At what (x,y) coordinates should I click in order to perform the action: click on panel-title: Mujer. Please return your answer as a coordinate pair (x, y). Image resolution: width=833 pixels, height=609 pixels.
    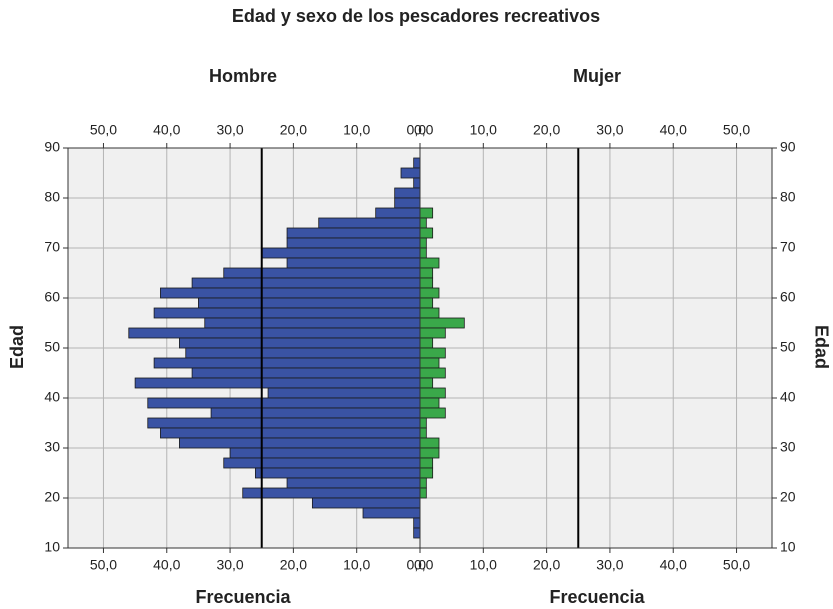
    Looking at the image, I should click on (597, 76).